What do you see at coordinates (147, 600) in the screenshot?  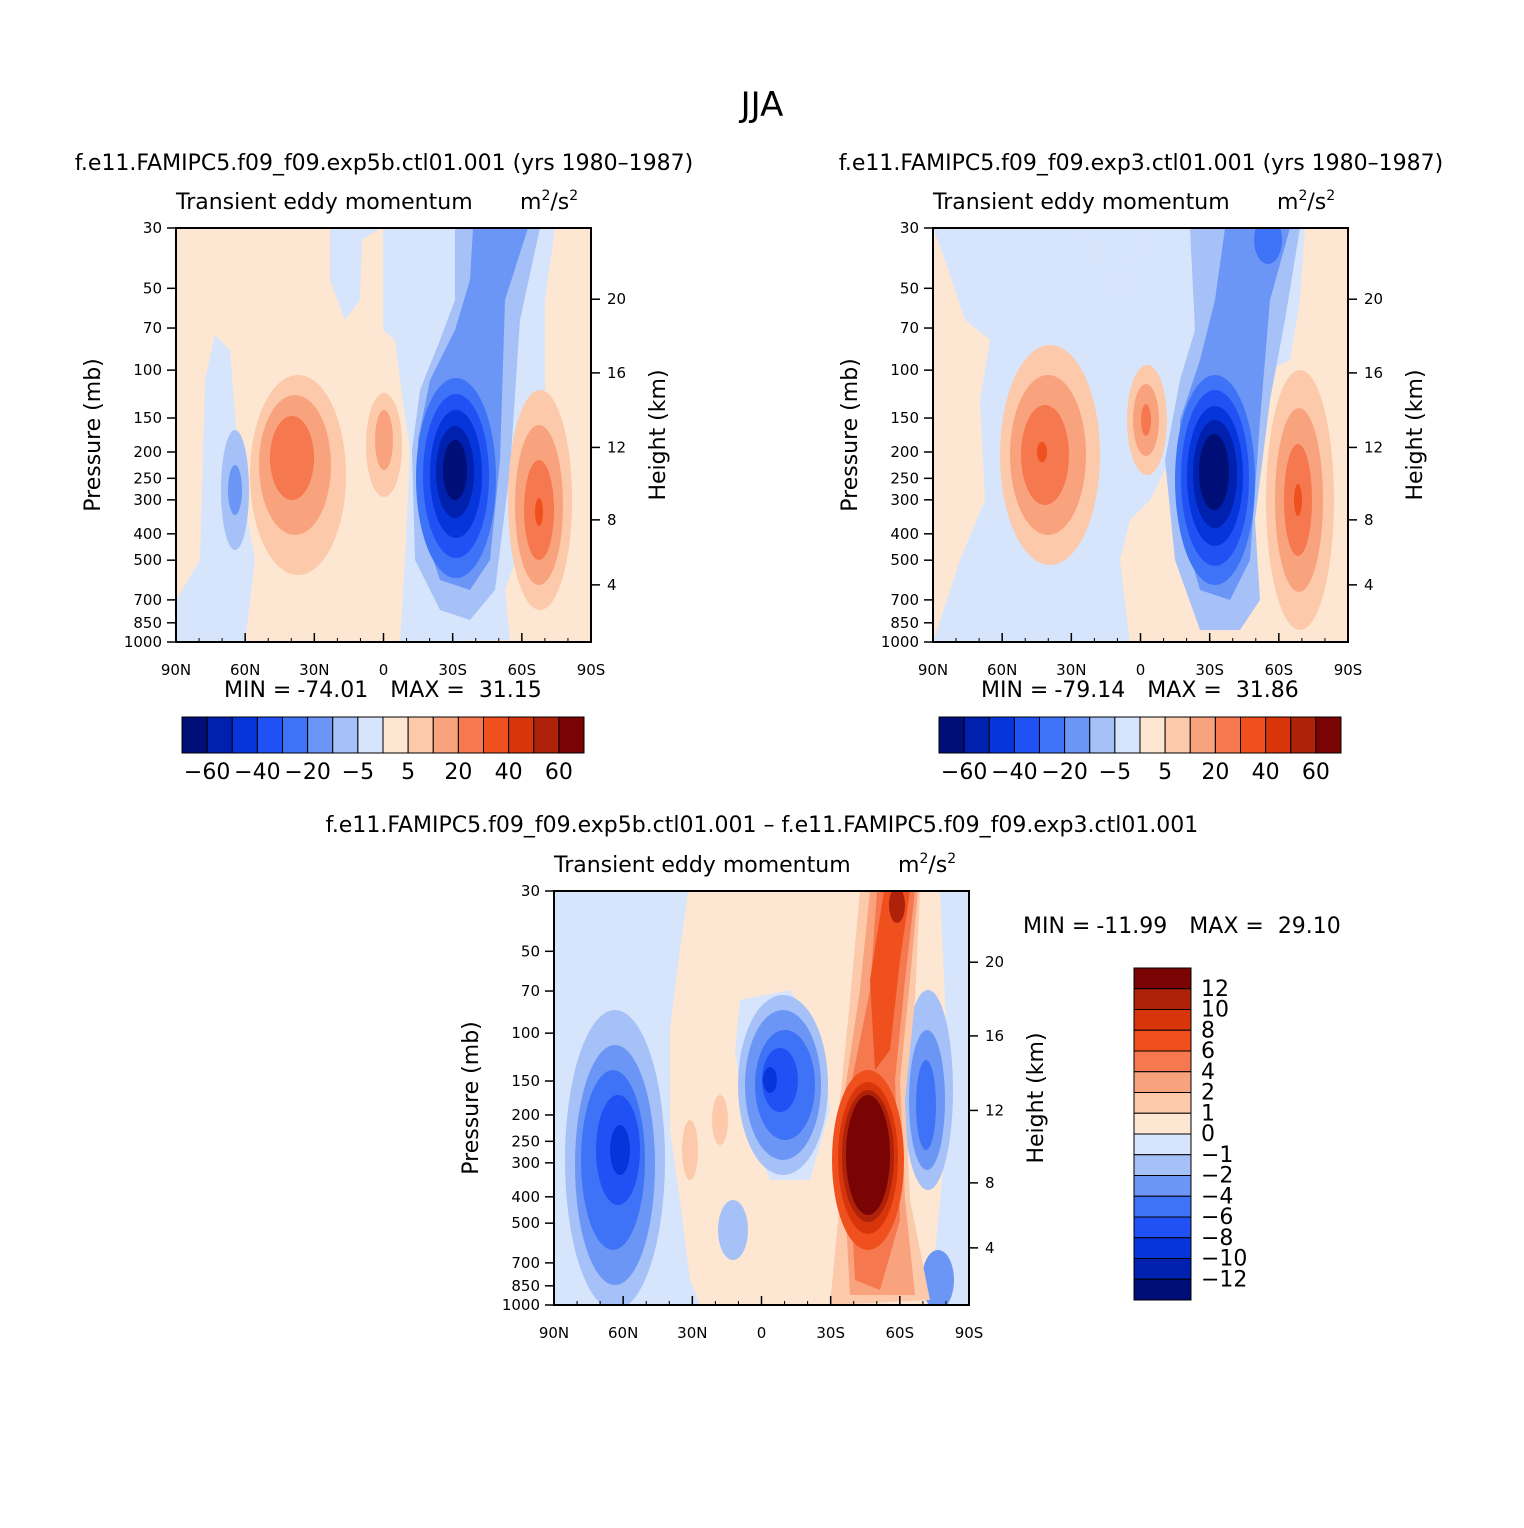 I see `y-tick-label: 700` at bounding box center [147, 600].